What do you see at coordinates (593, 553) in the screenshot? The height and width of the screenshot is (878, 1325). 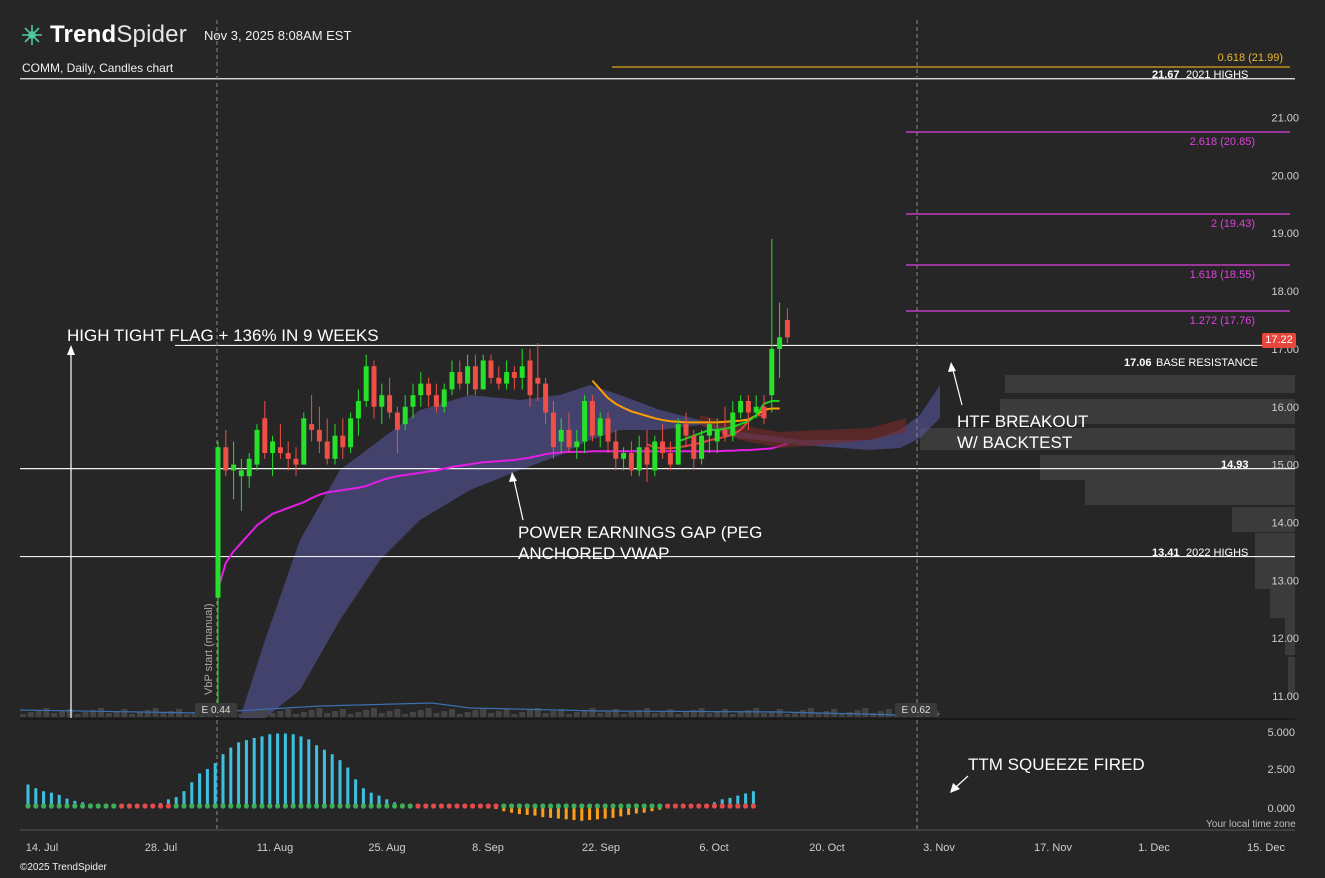 I see `annotation-peg-2: ANCHORED VWAP` at bounding box center [593, 553].